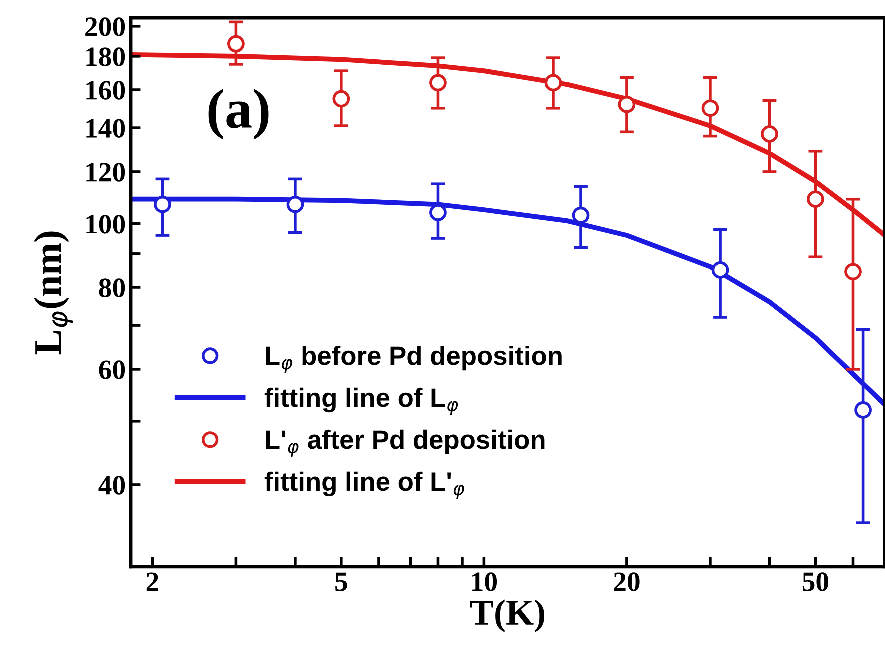  What do you see at coordinates (238, 114) in the screenshot?
I see `annotation: (a)` at bounding box center [238, 114].